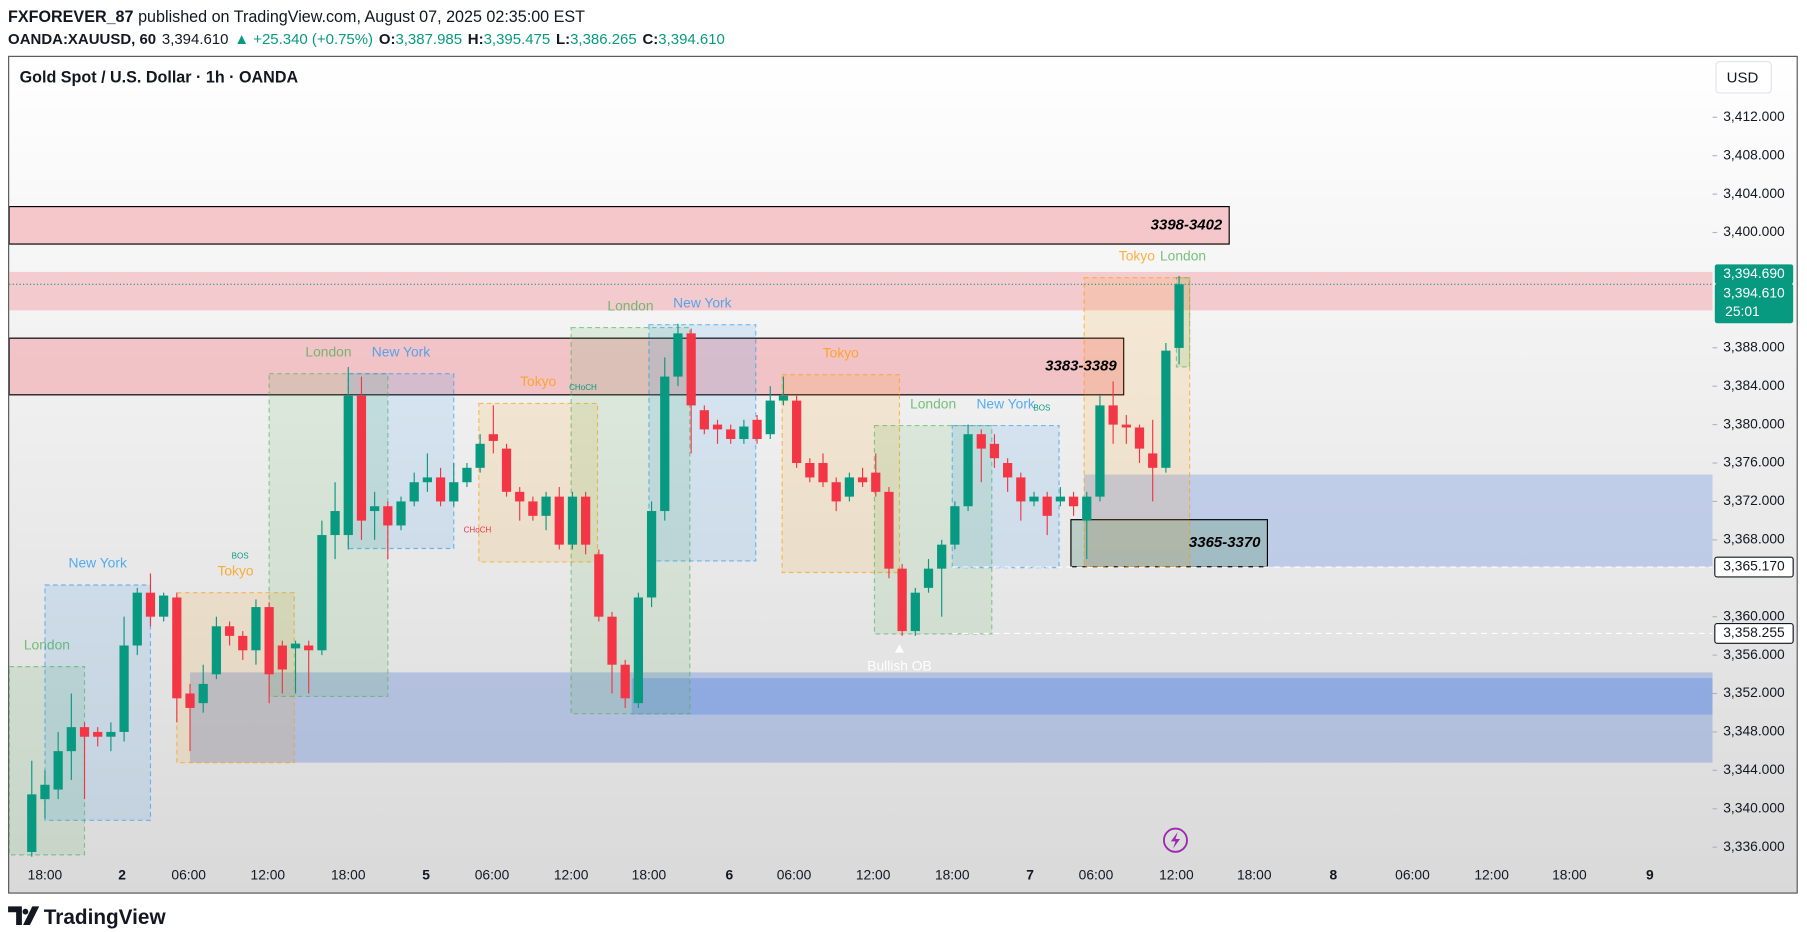 This screenshot has width=1807, height=932. Describe the element at coordinates (105, 917) in the screenshot. I see `brand: TradingView` at that location.